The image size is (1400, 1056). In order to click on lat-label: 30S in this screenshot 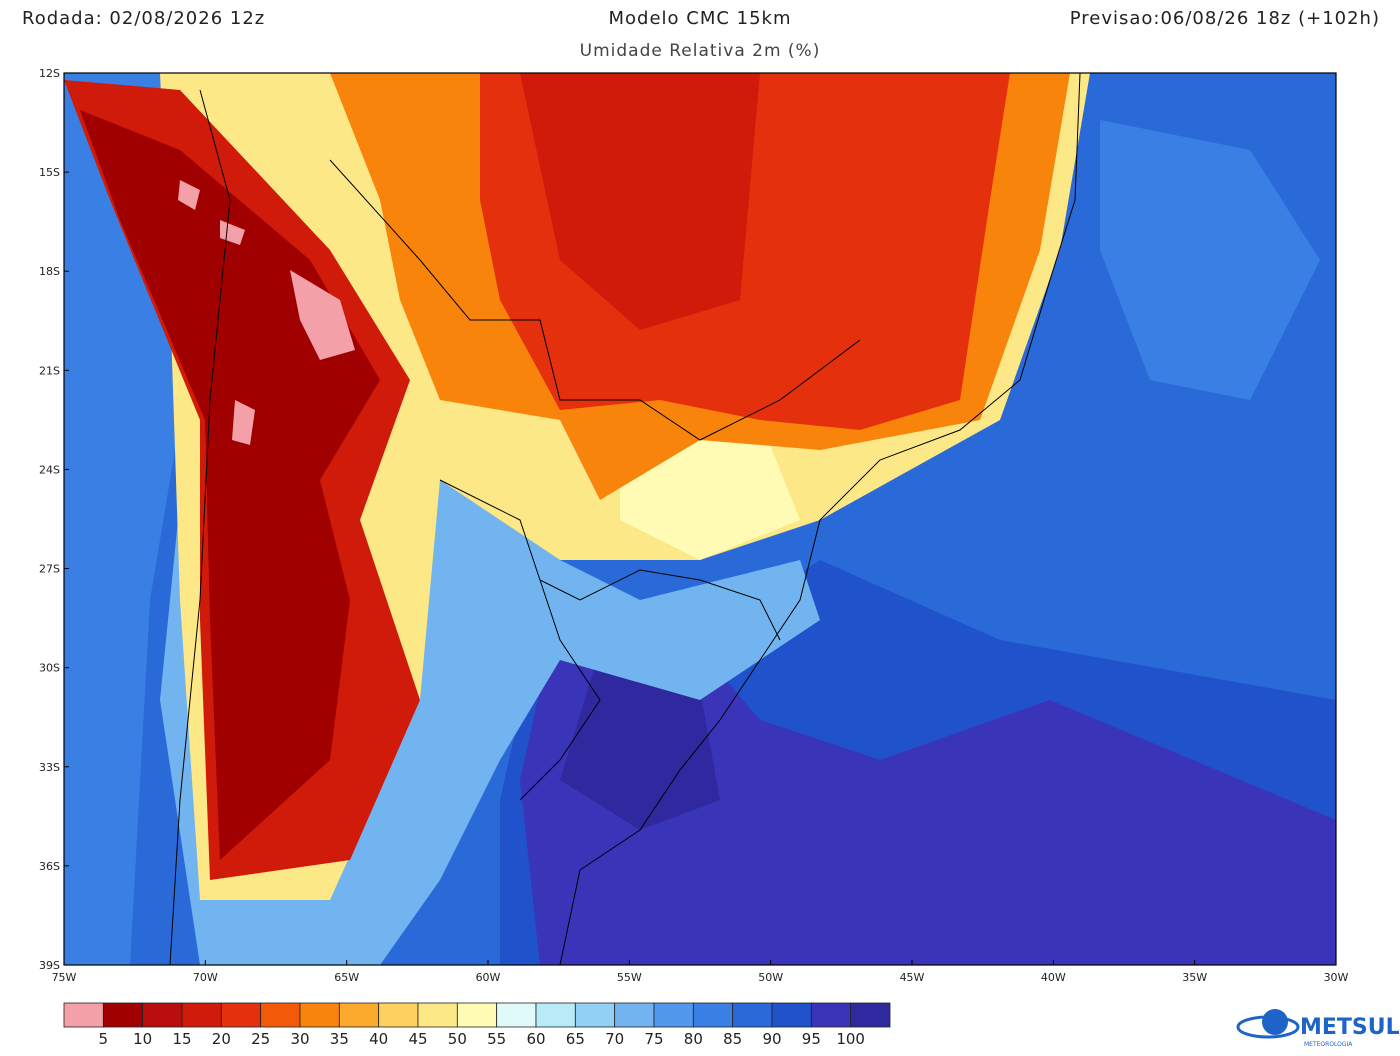, I will do `click(49, 668)`.